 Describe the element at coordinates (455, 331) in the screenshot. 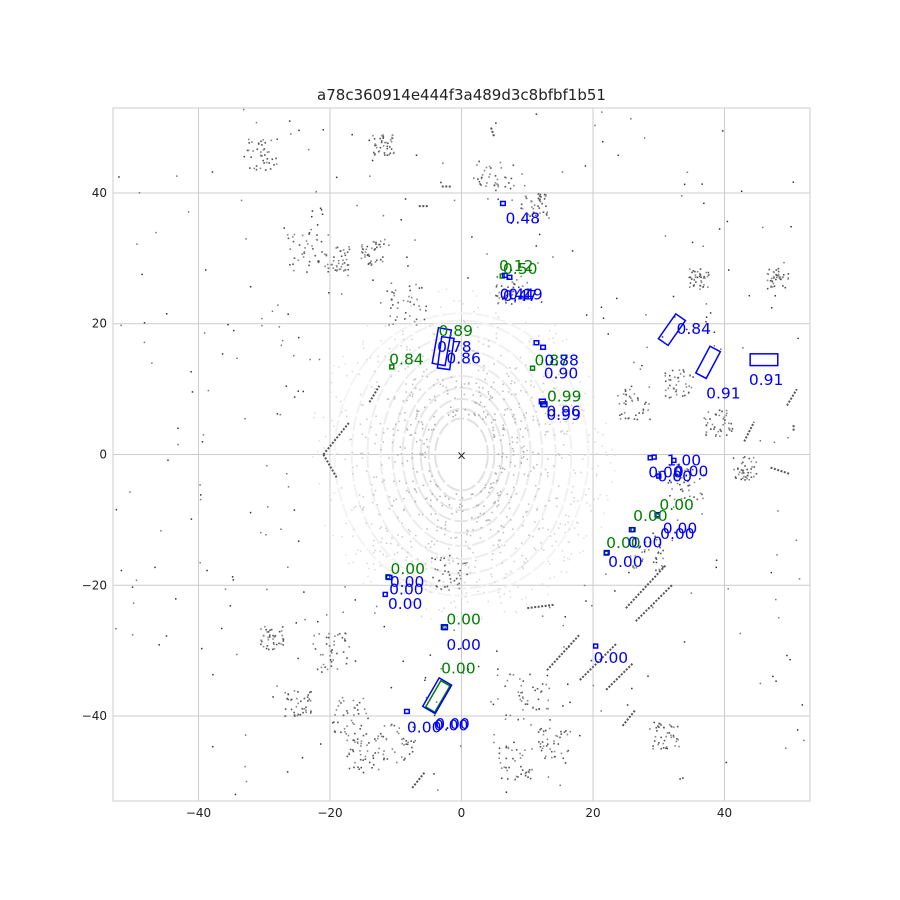

I see `ground-truth-score-label: 0.89` at that location.